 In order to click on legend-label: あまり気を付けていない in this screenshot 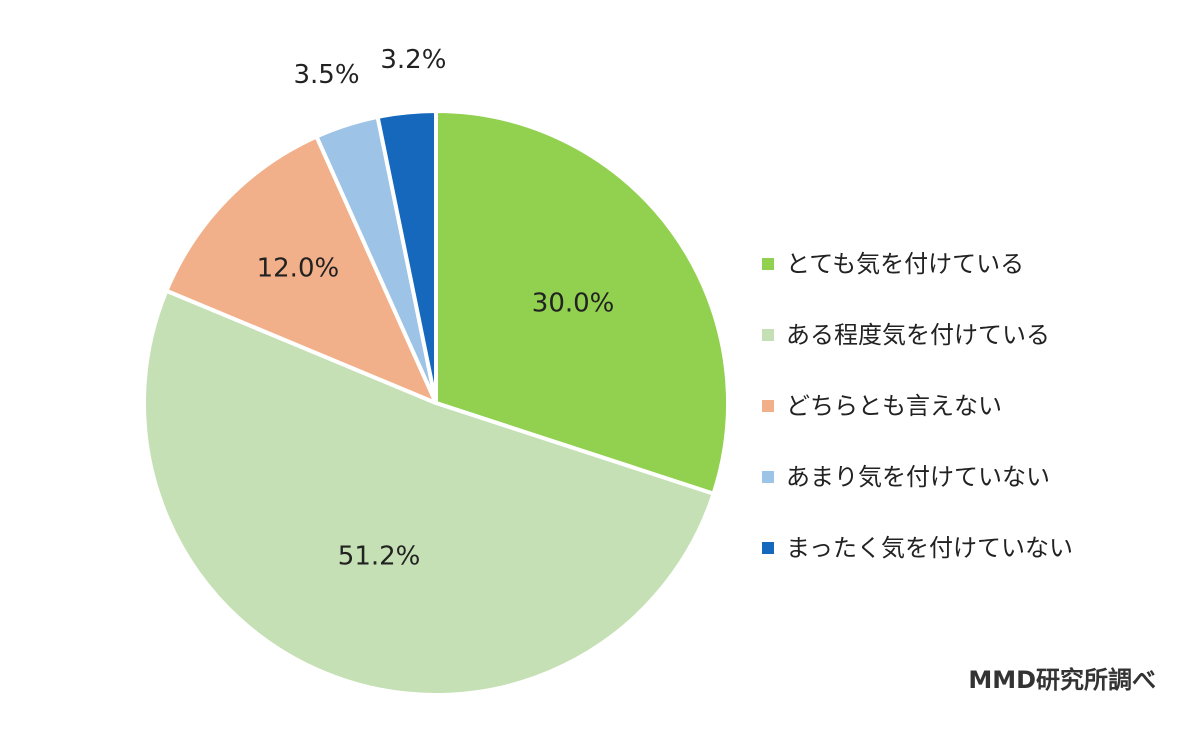, I will do `click(918, 476)`.